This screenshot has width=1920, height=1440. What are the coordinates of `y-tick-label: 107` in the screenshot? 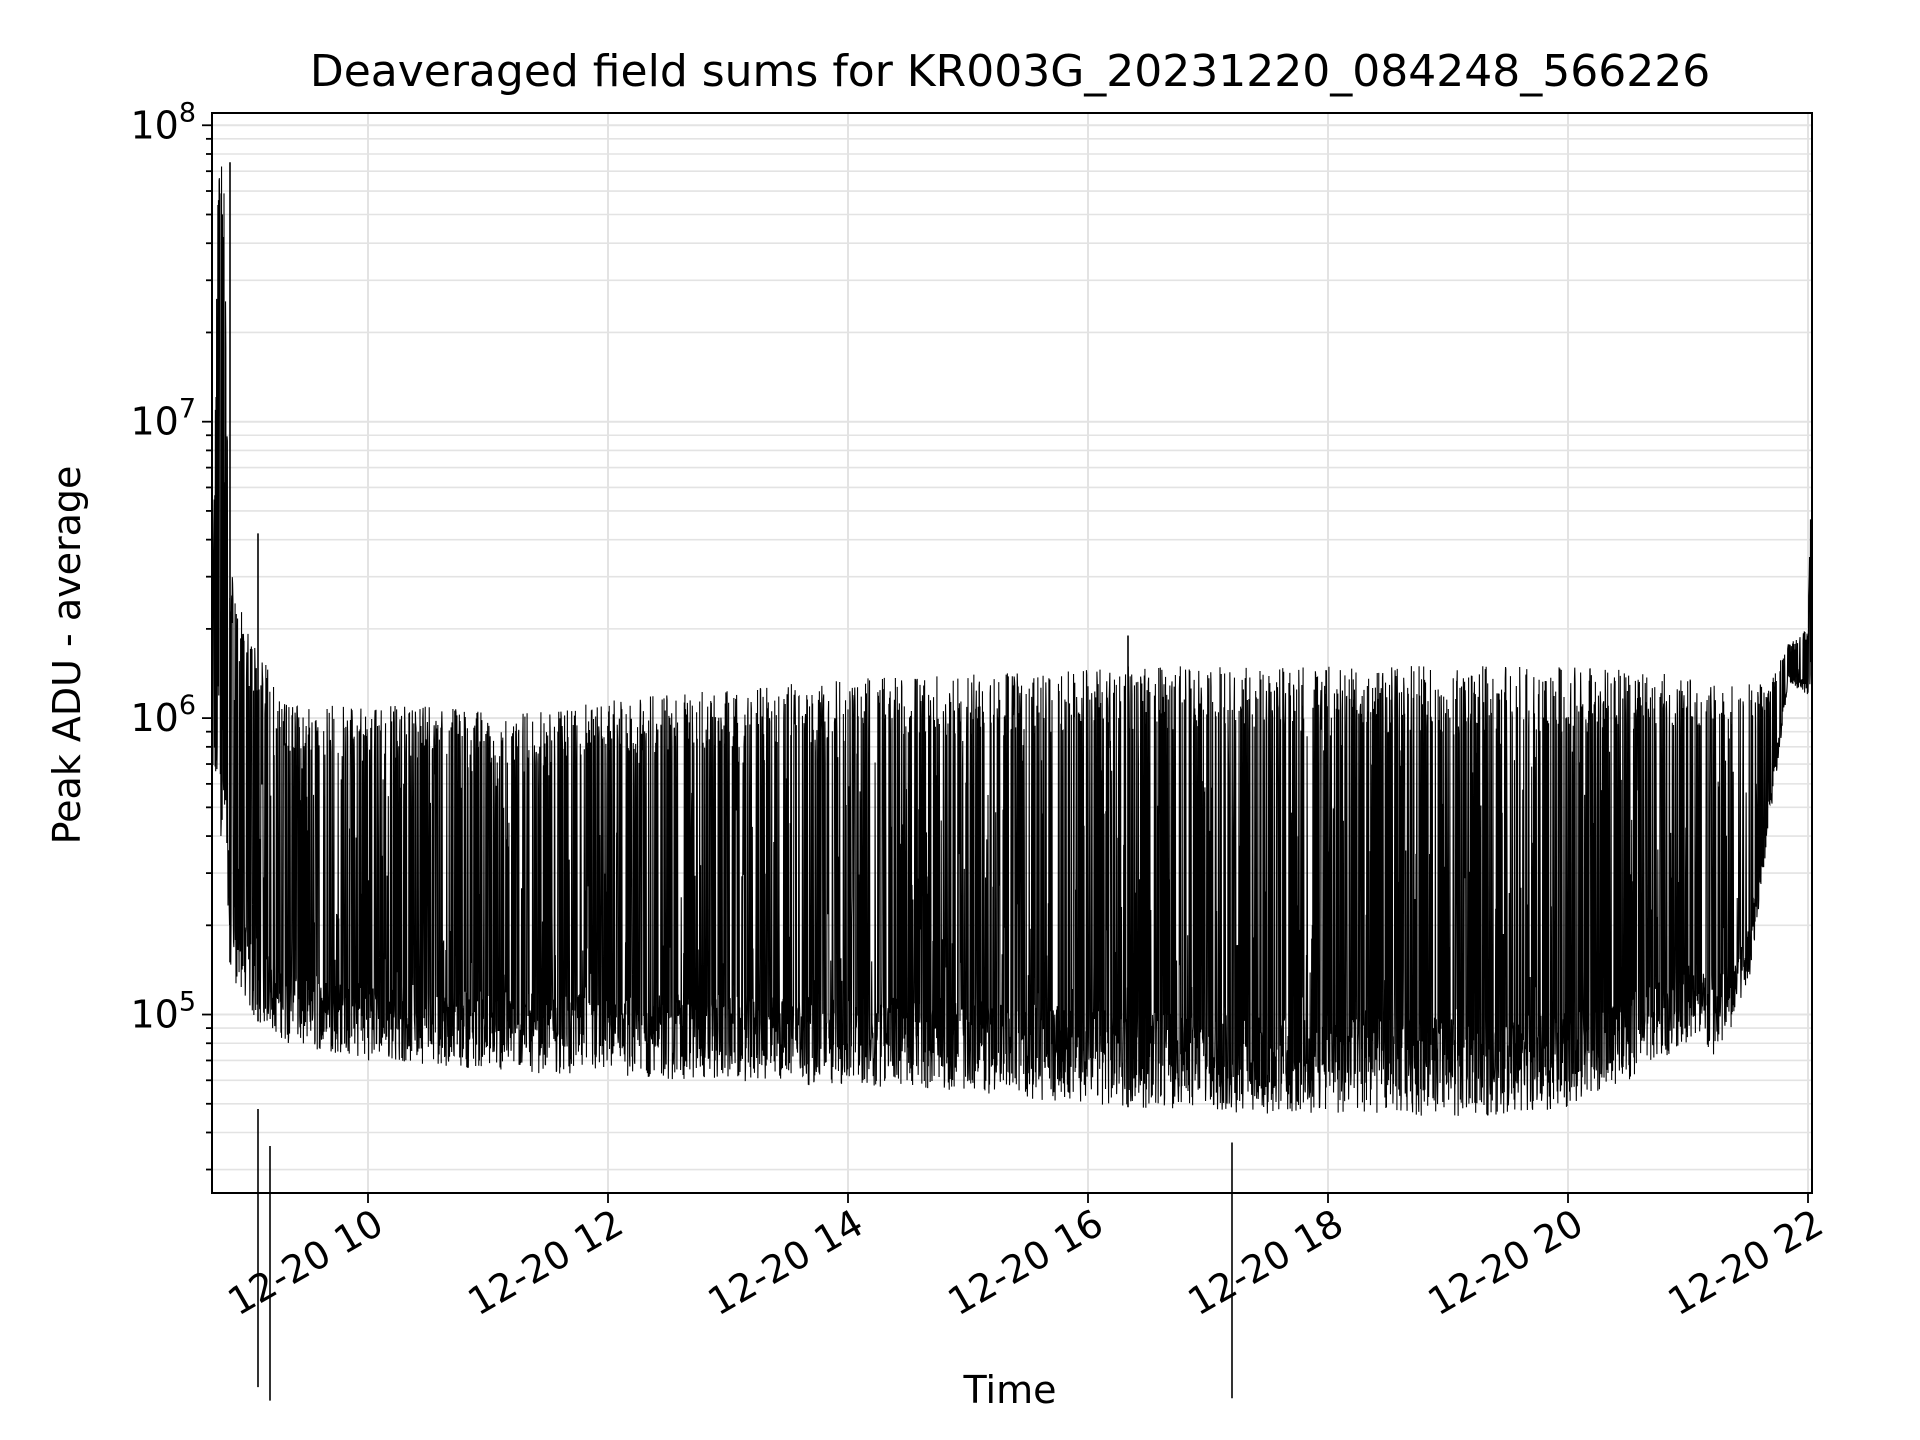 It's located at (163, 419).